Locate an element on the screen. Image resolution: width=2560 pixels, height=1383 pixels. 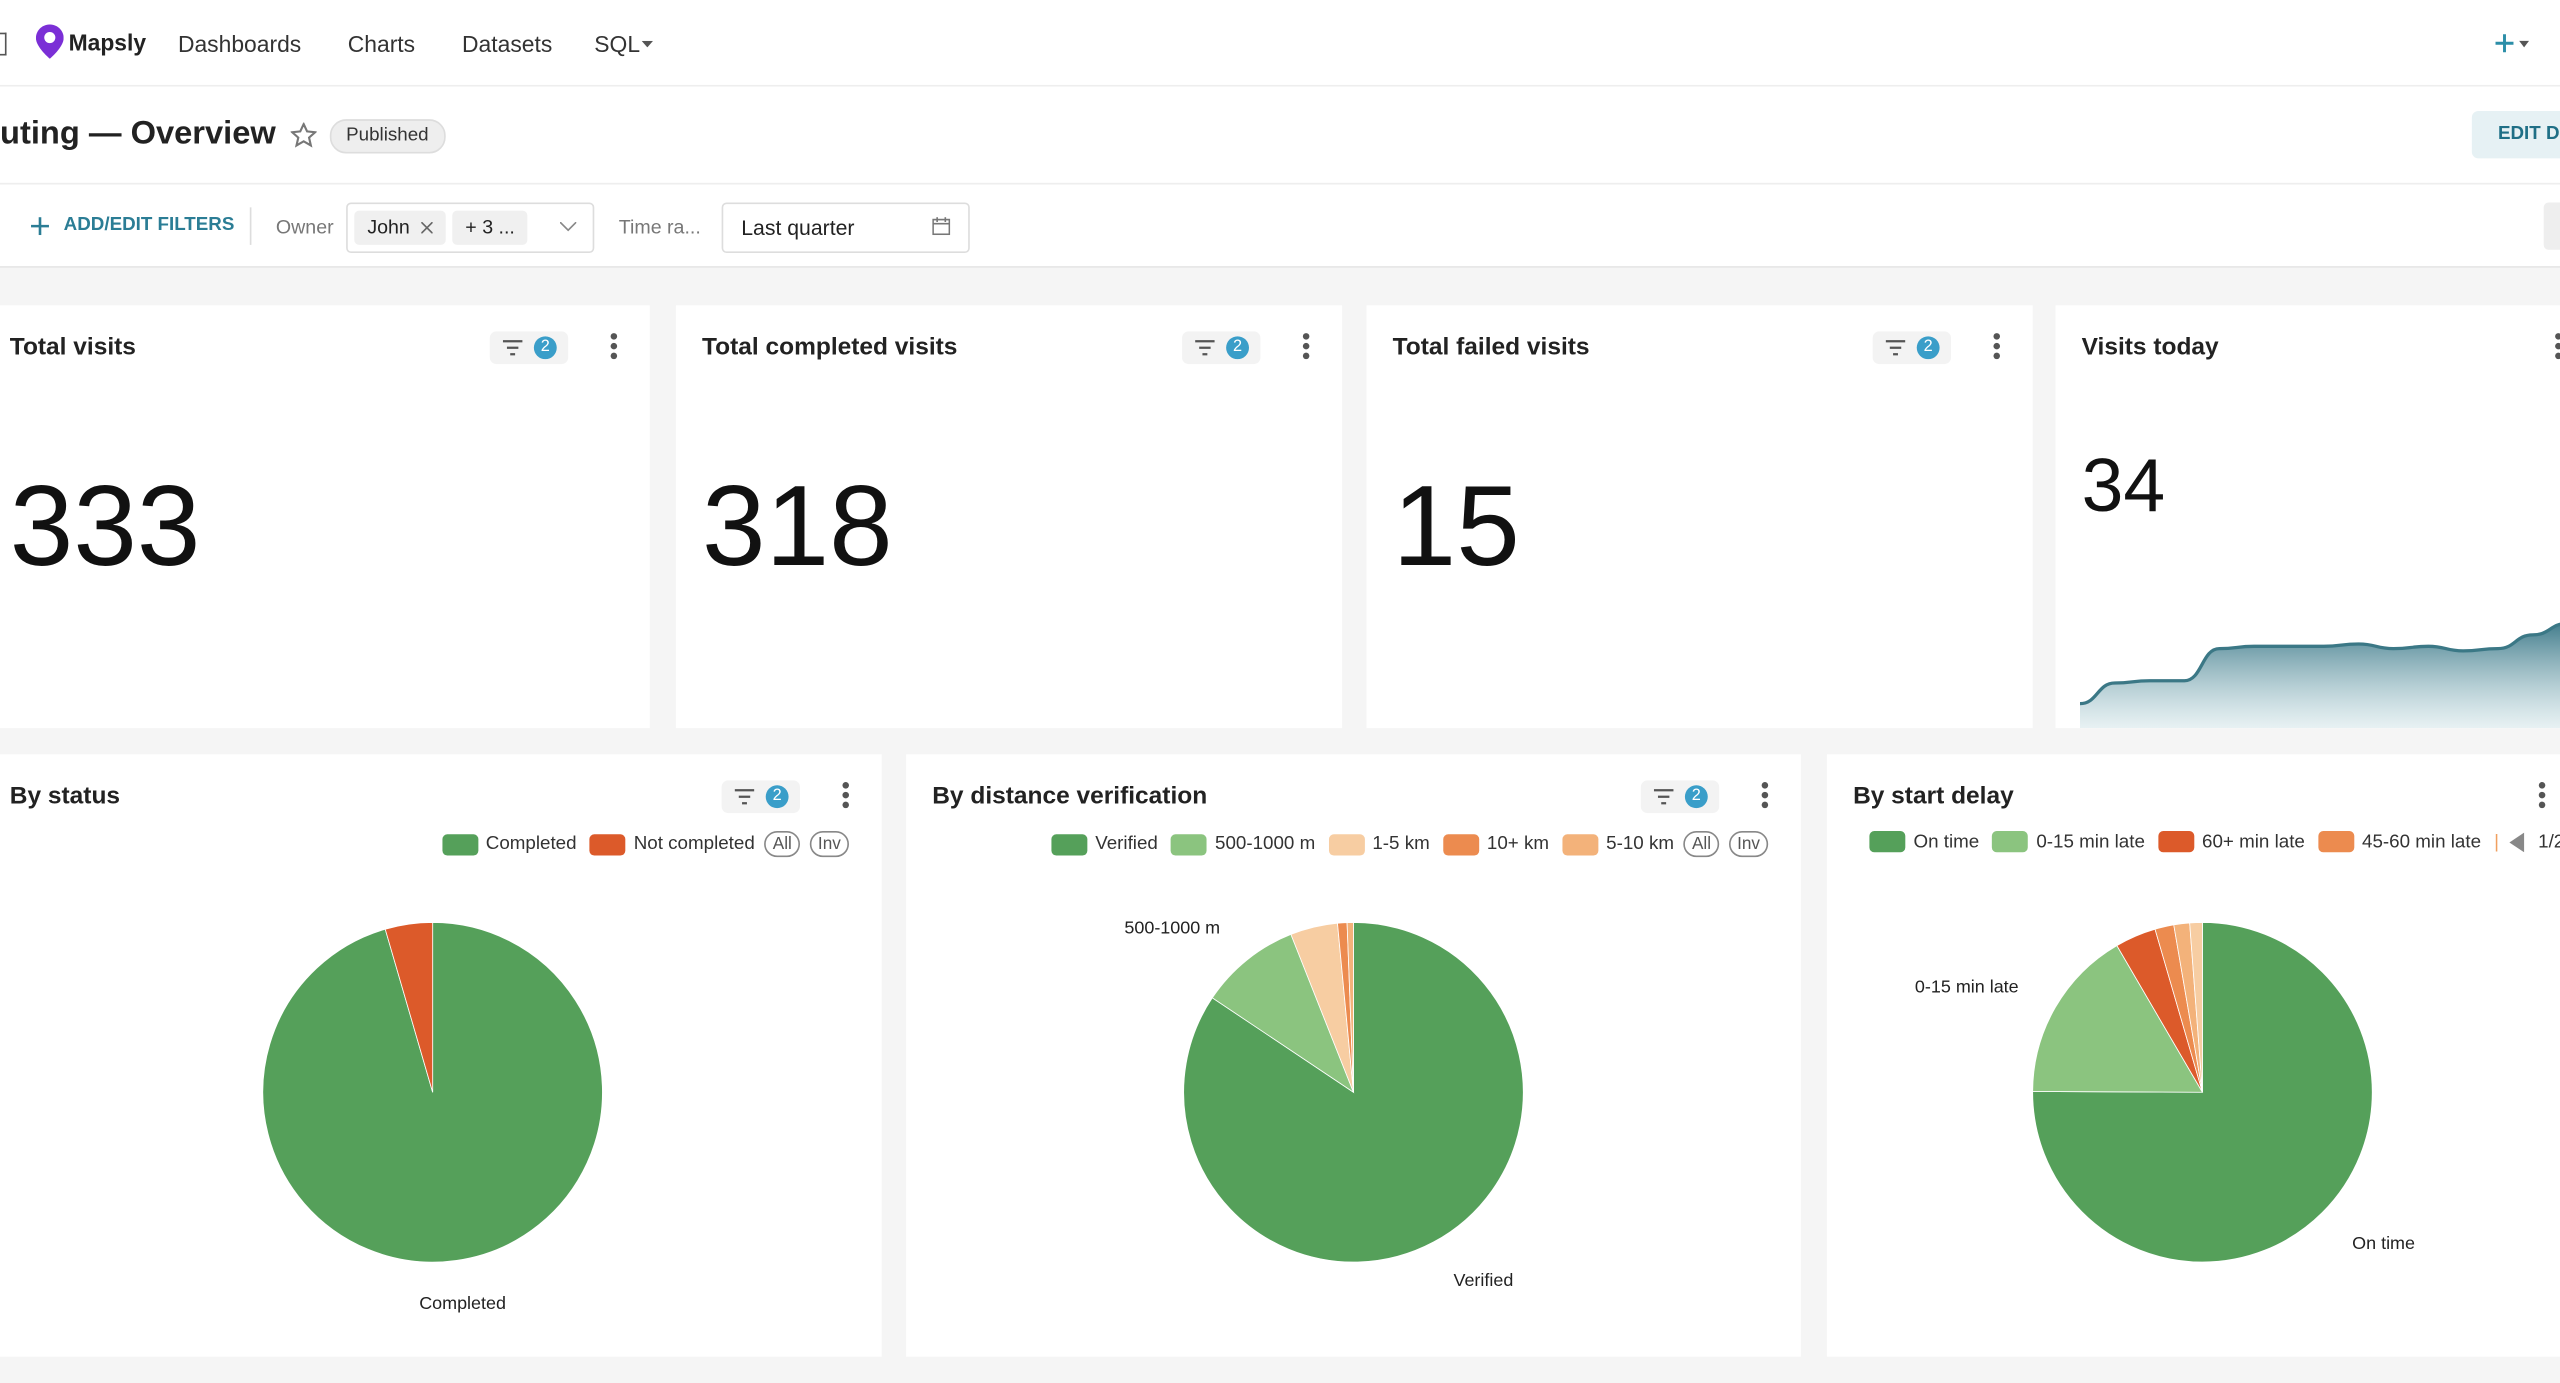
legend-item: Completed is located at coordinates (509, 844).